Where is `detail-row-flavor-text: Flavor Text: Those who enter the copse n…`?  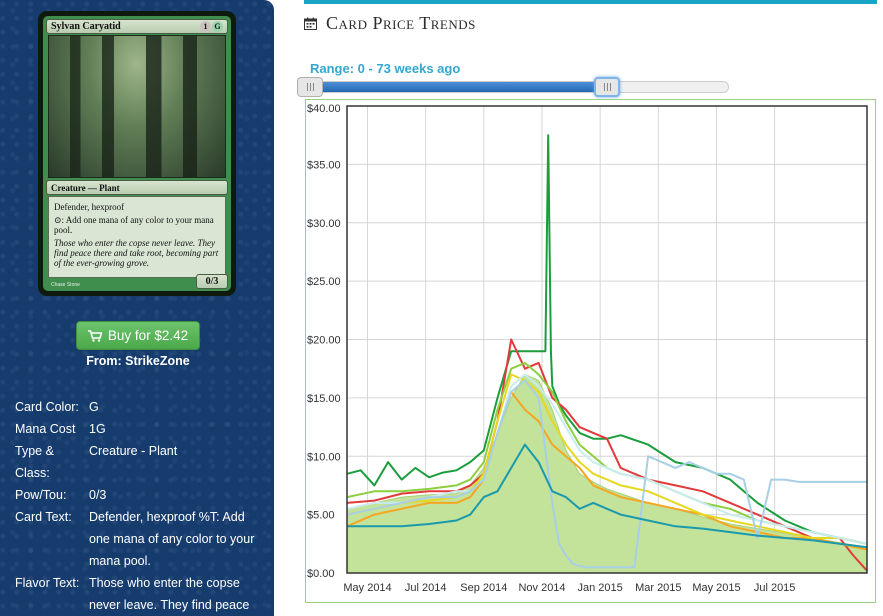
detail-row-flavor-text: Flavor Text: Those who enter the copse n… is located at coordinates (140, 594).